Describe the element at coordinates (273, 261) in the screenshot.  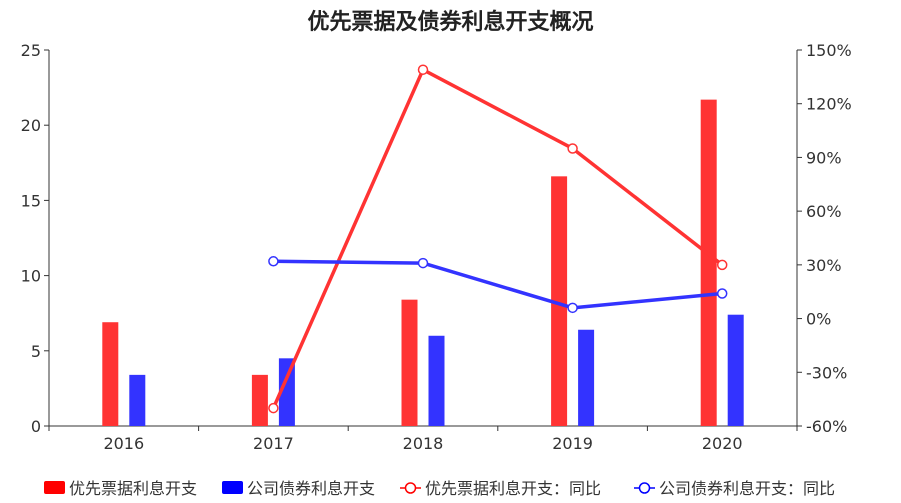
I see `line-point-2-2017` at that location.